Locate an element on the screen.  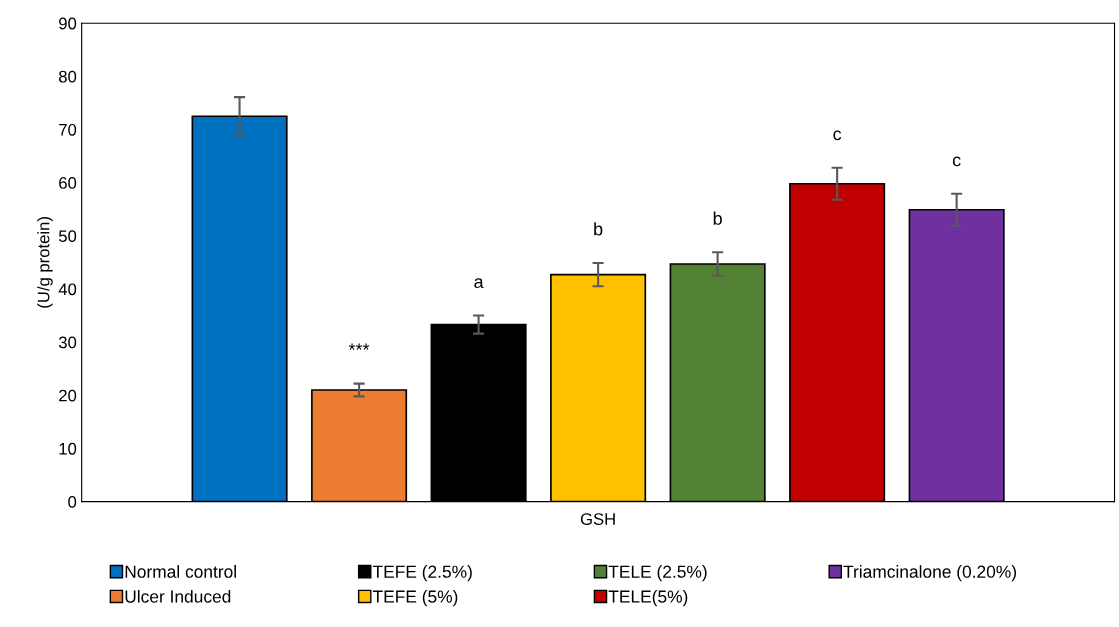
legend-label: Normal control is located at coordinates (180, 571).